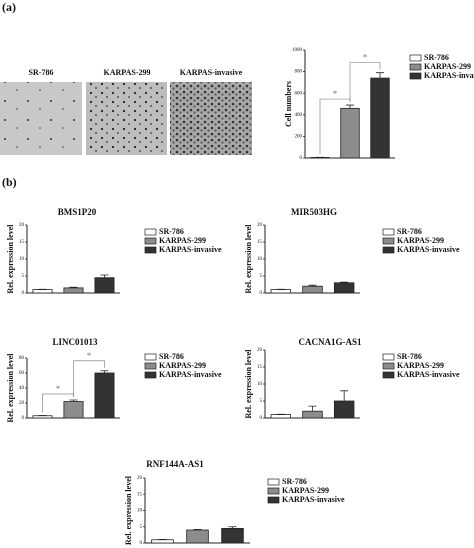  Describe the element at coordinates (288, 104) in the screenshot. I see `y-axis-label: Cell numbers` at that location.